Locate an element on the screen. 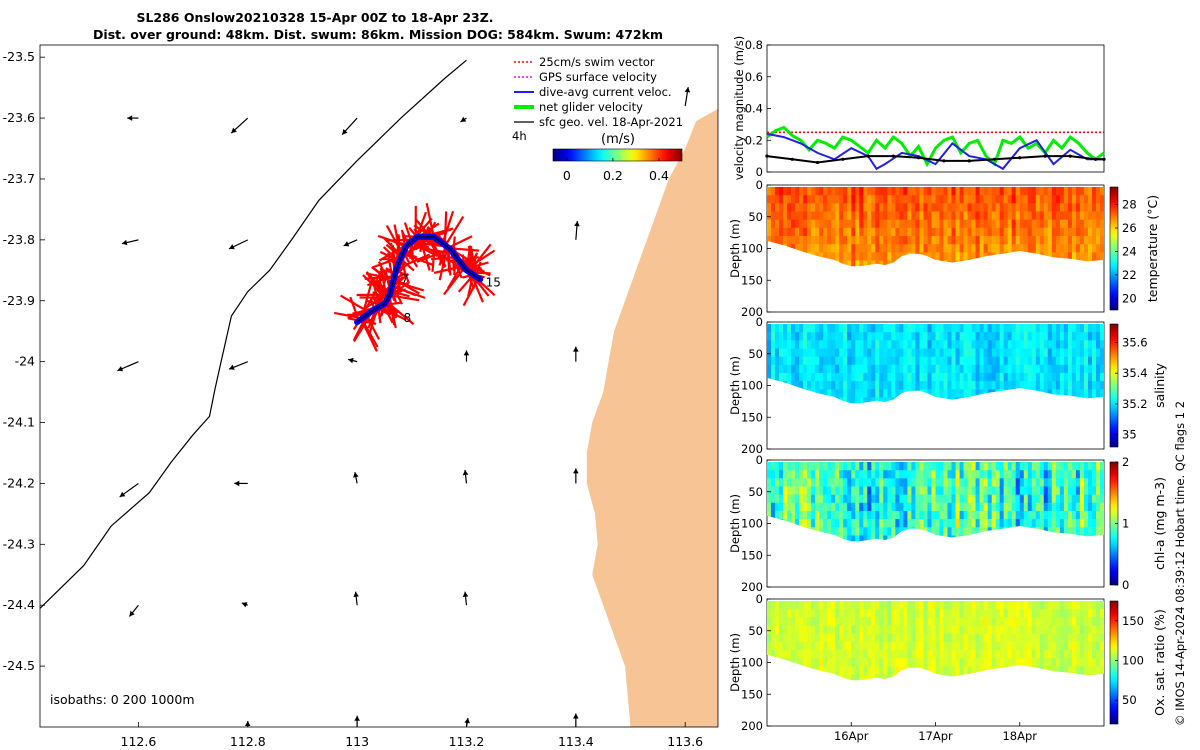 This screenshot has height=750, width=1200. section-cbar-label: 35 is located at coordinates (1129, 435).